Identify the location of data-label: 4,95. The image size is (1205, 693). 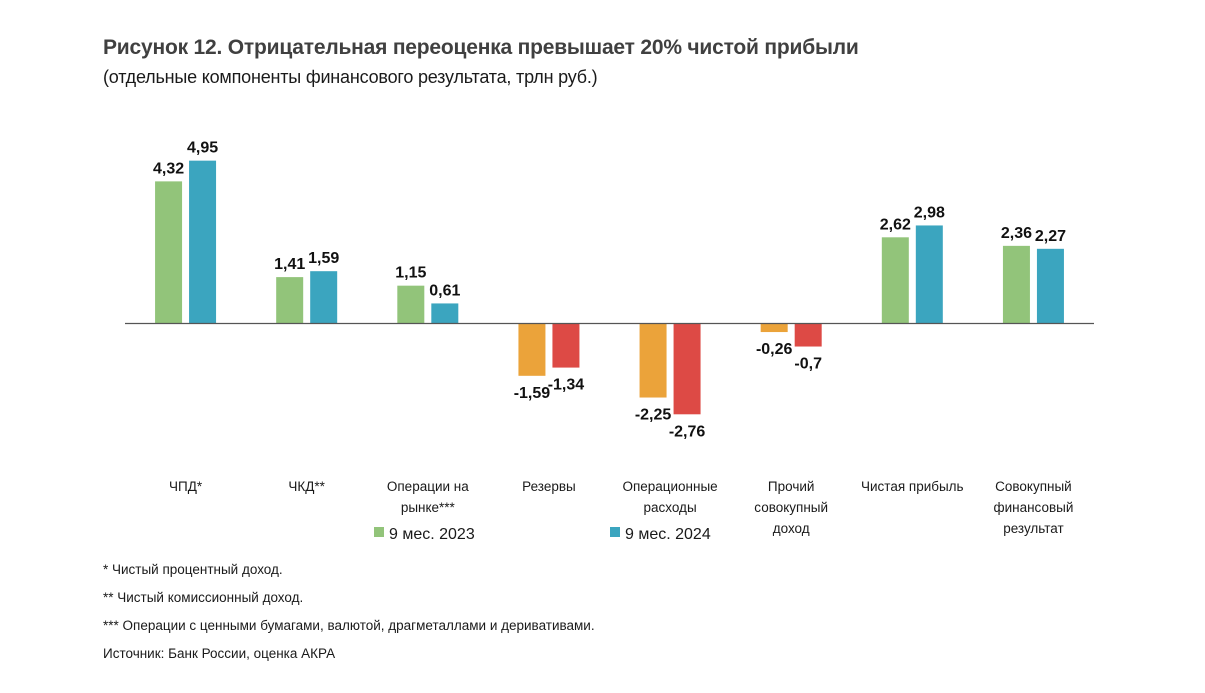
(202, 148).